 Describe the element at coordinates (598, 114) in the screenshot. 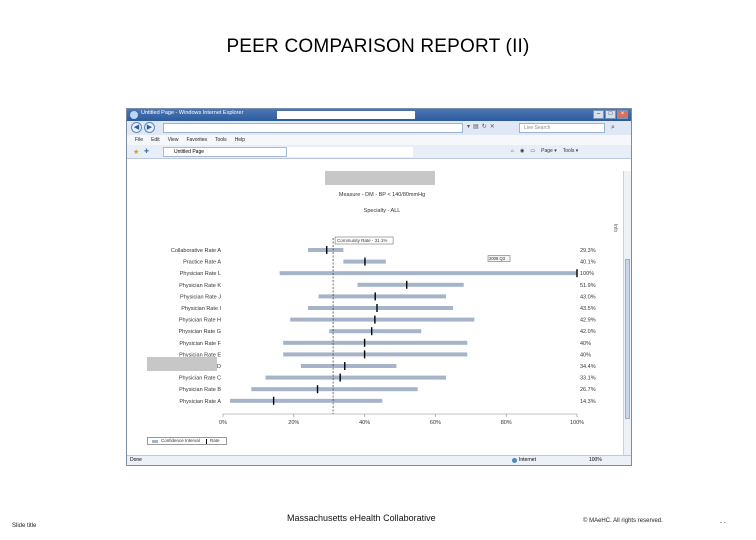

I see `minimize-icon: –` at that location.